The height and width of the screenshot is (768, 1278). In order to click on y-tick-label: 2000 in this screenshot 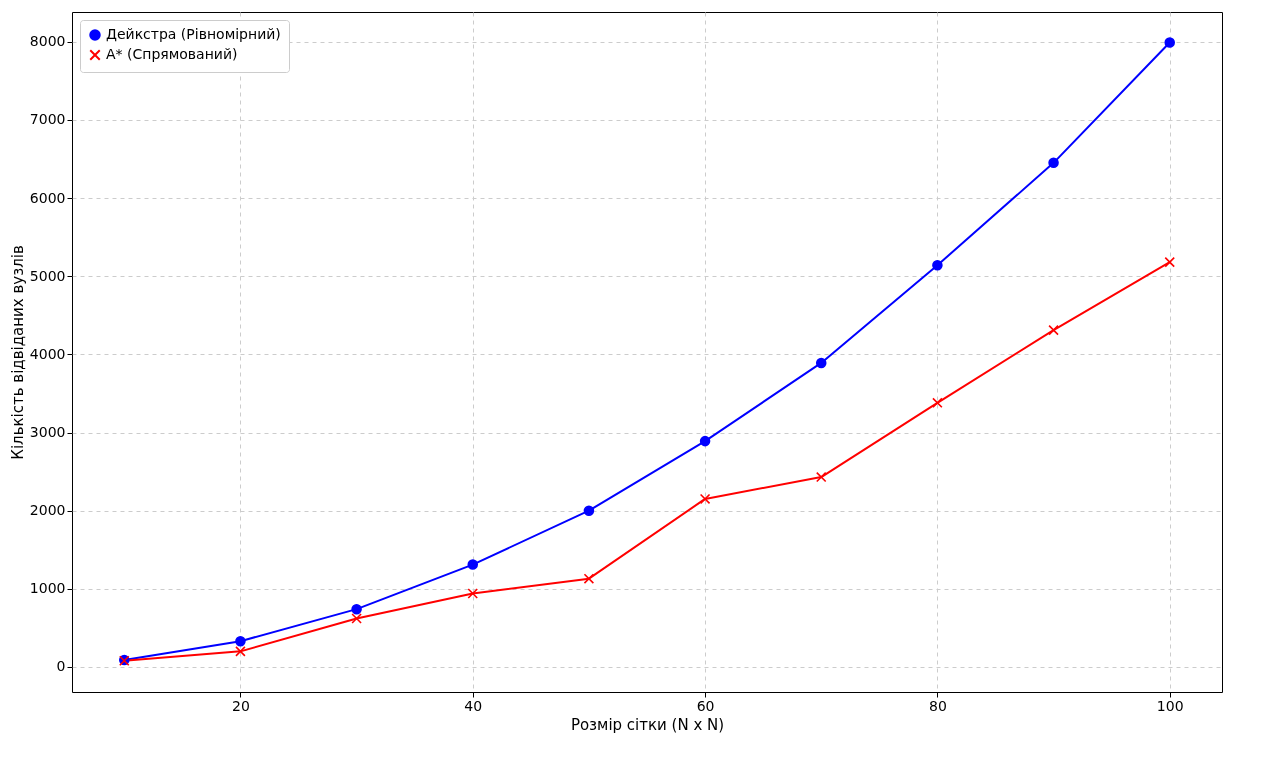, I will do `click(47, 510)`.